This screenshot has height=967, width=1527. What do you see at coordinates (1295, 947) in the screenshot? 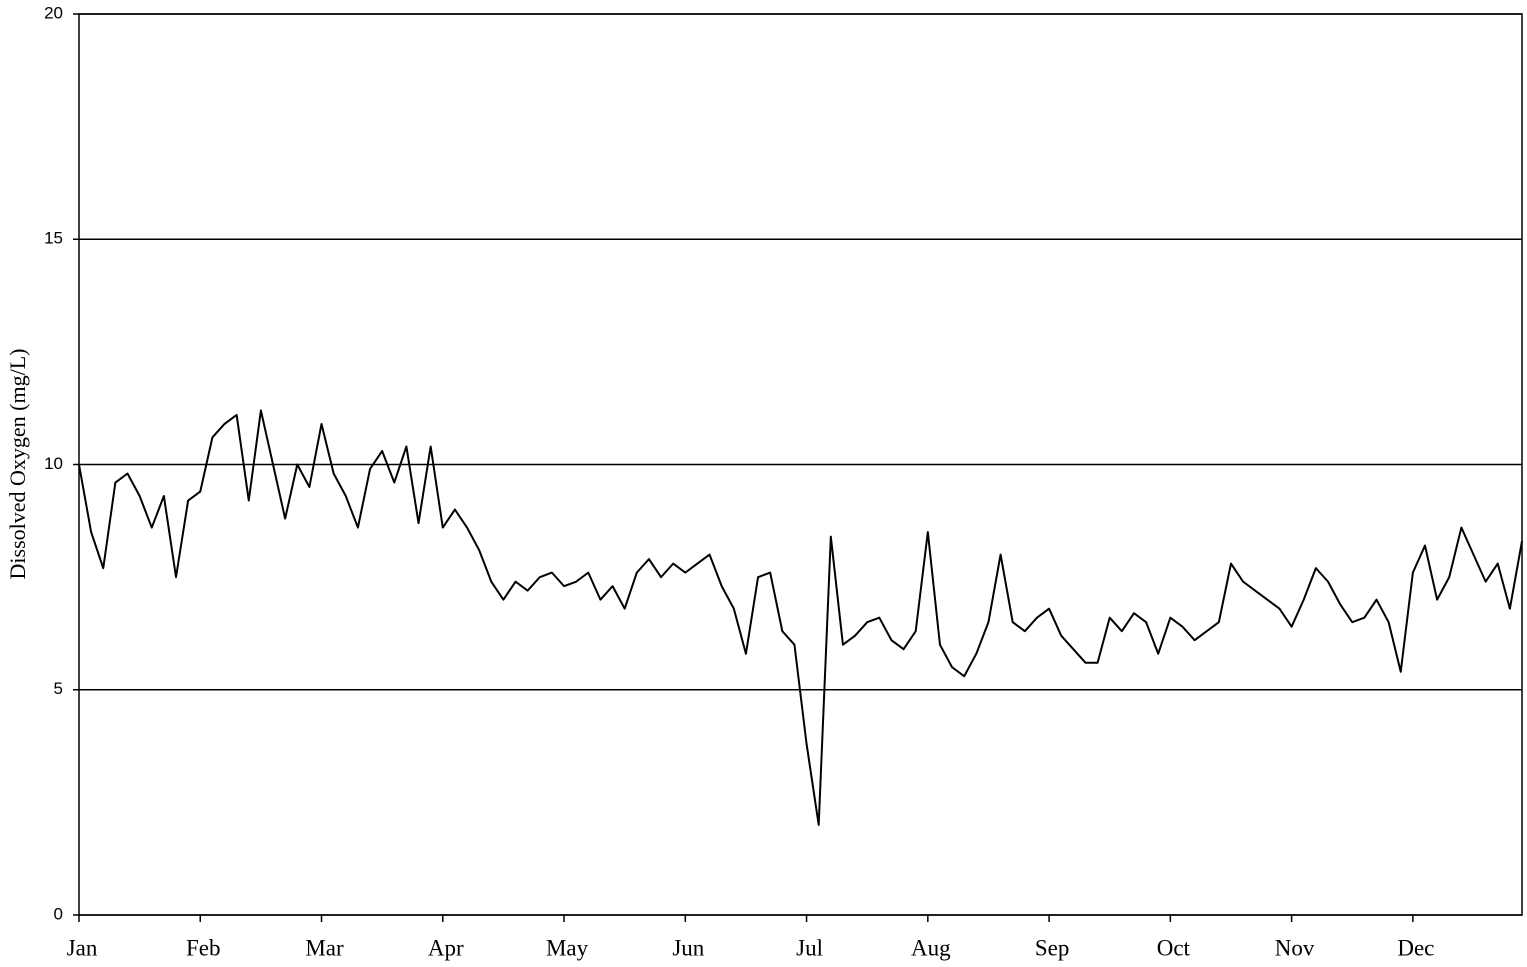
I see `x-tick-label: Nov` at bounding box center [1295, 947].